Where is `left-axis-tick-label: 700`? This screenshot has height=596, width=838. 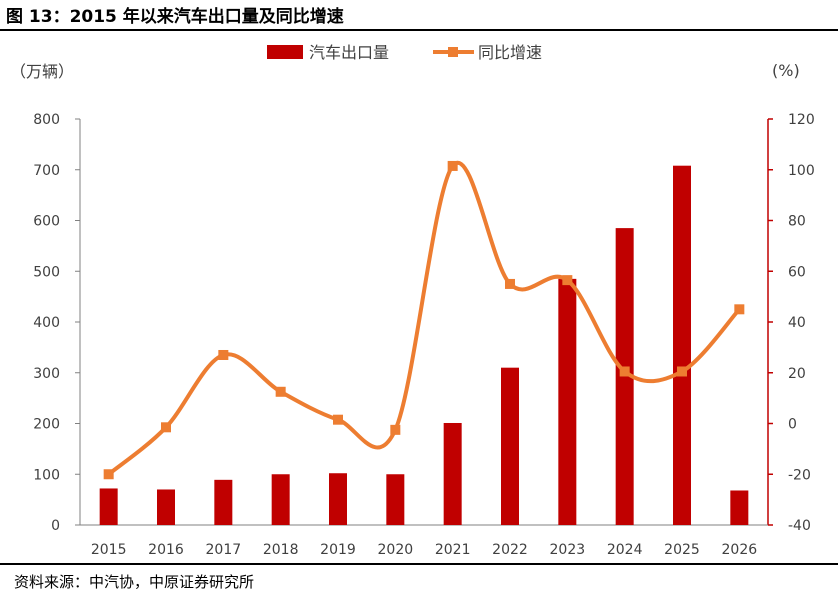 left-axis-tick-label: 700 is located at coordinates (46, 171).